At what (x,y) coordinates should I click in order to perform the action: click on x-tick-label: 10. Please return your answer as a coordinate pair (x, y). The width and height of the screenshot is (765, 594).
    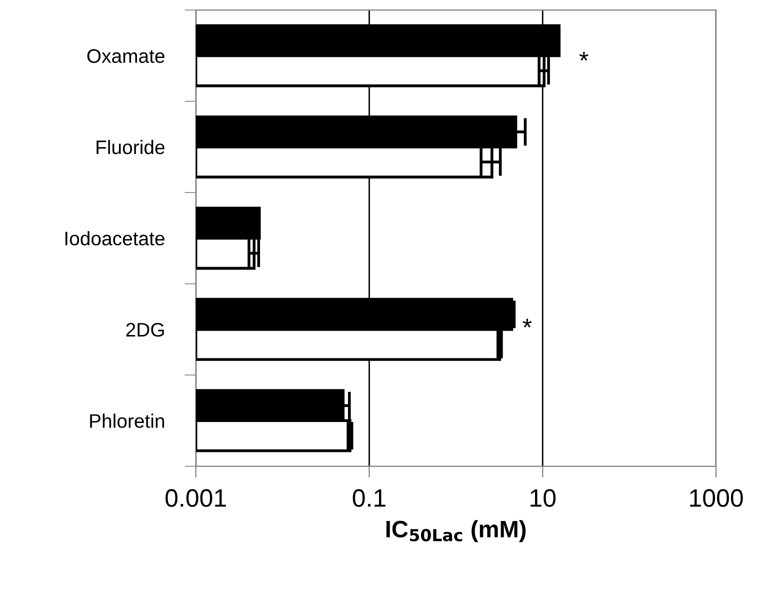
    Looking at the image, I should click on (543, 498).